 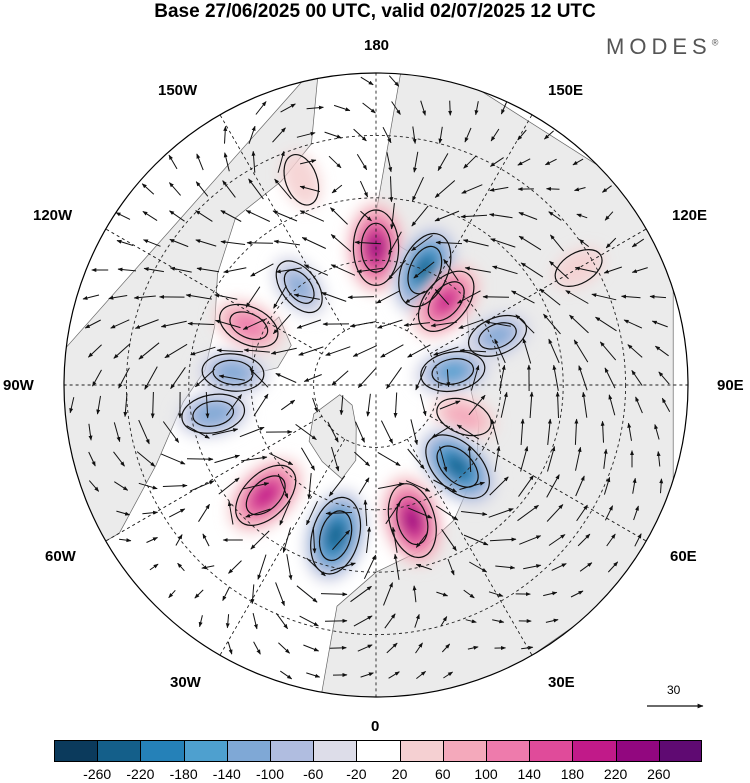 I want to click on lon-label-150w: 150W, so click(x=178, y=90).